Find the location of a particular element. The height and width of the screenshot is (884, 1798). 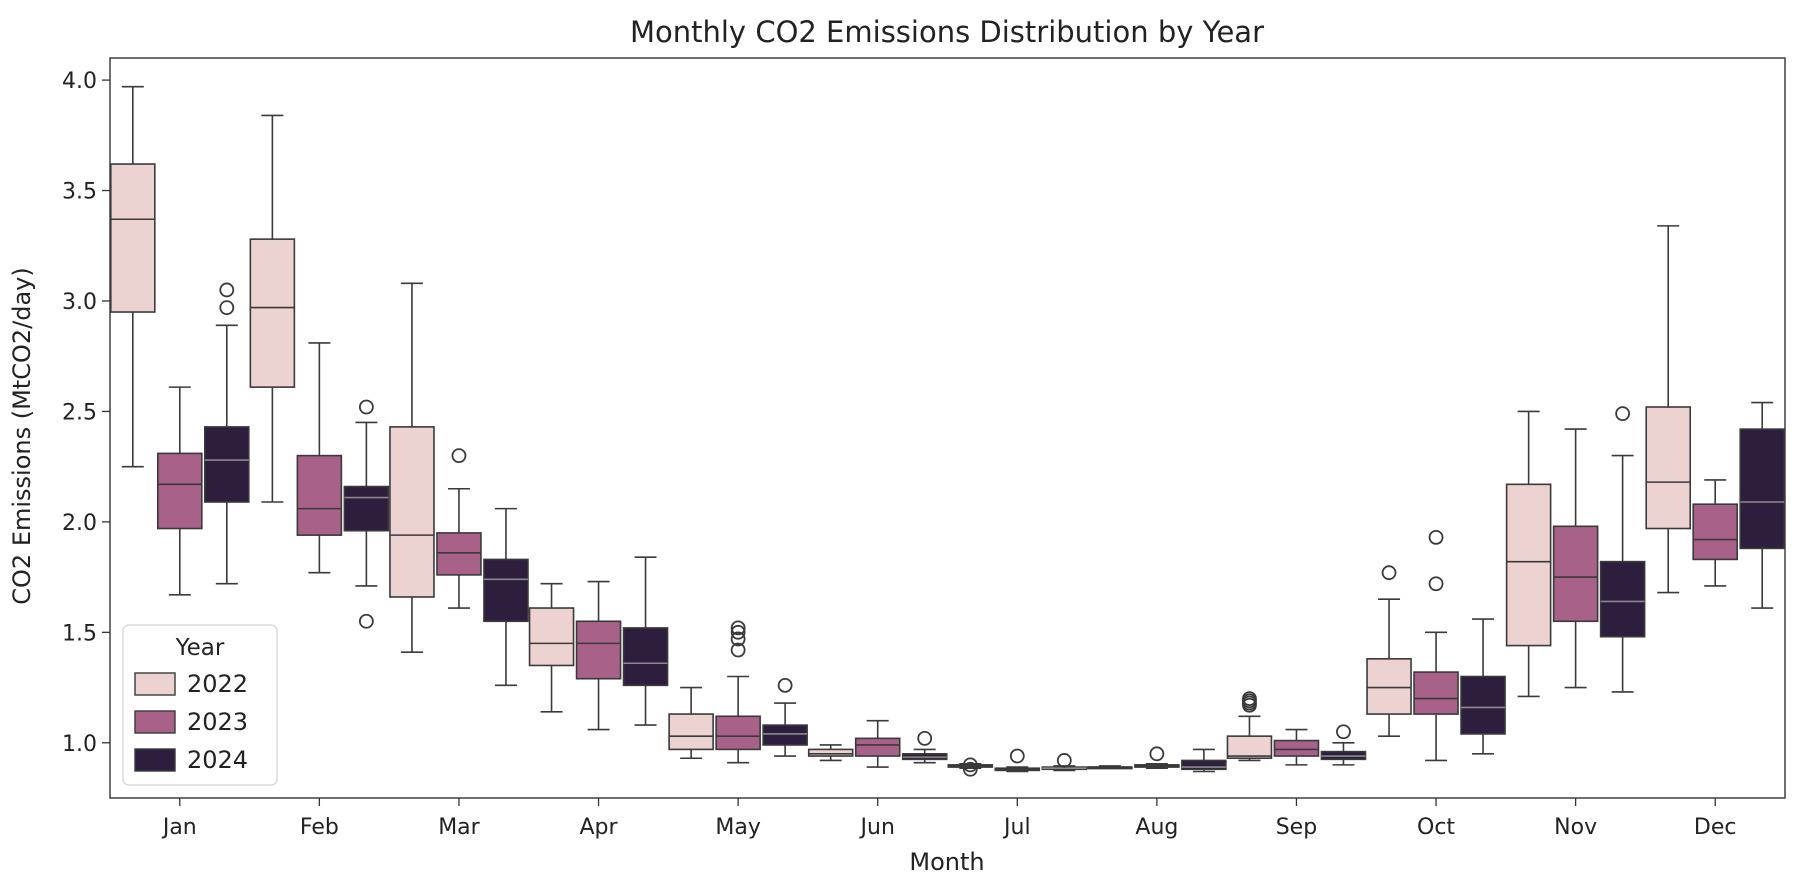

box-2023-Nov is located at coordinates (1575, 558).